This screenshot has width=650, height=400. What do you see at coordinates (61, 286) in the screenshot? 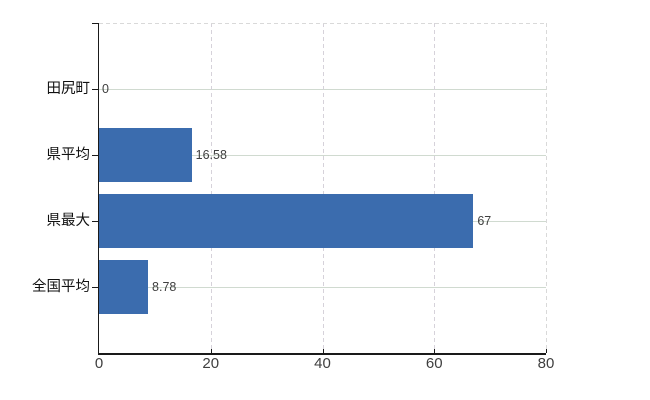
I see `category-label-3: 全国平均` at bounding box center [61, 286].